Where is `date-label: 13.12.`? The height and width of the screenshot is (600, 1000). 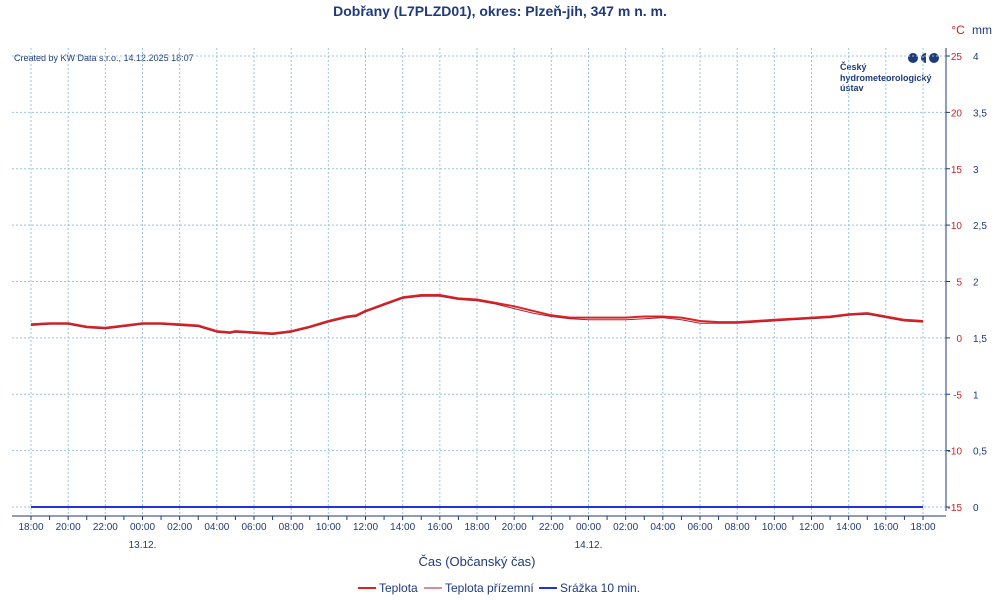 date-label: 13.12. is located at coordinates (143, 545).